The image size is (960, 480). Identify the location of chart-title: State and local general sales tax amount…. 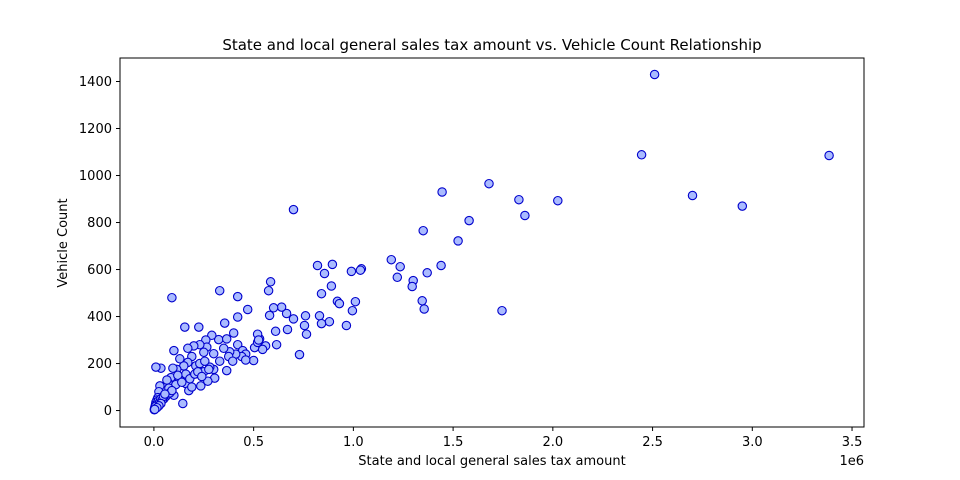
(491, 45).